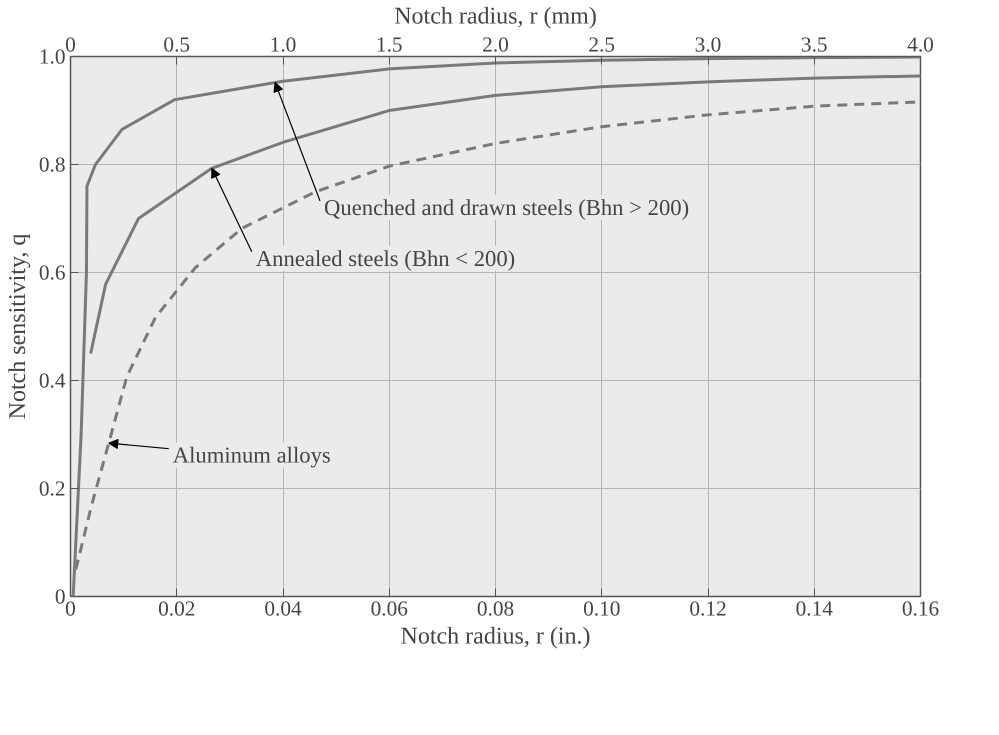 The image size is (999, 735). I want to click on x-tick-label: 0.02, so click(177, 608).